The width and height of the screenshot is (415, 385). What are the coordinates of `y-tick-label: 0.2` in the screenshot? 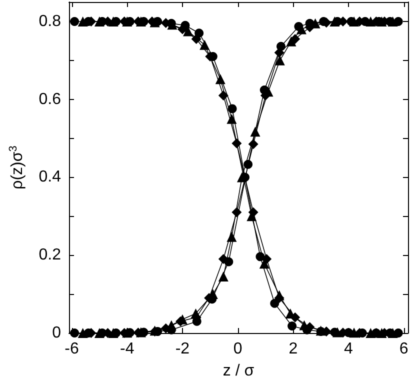 It's located at (50, 255).